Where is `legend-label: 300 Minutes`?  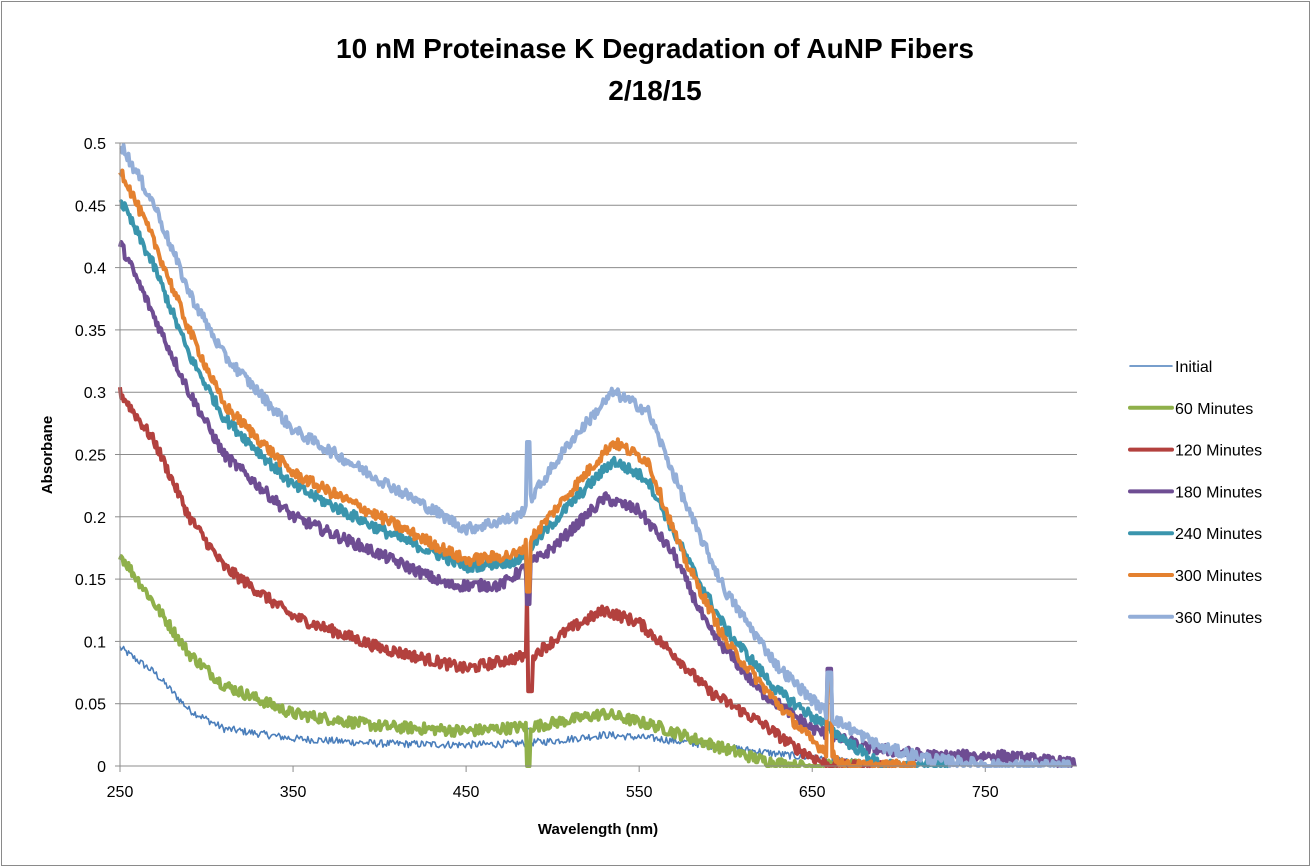
legend-label: 300 Minutes is located at coordinates (1218, 576).